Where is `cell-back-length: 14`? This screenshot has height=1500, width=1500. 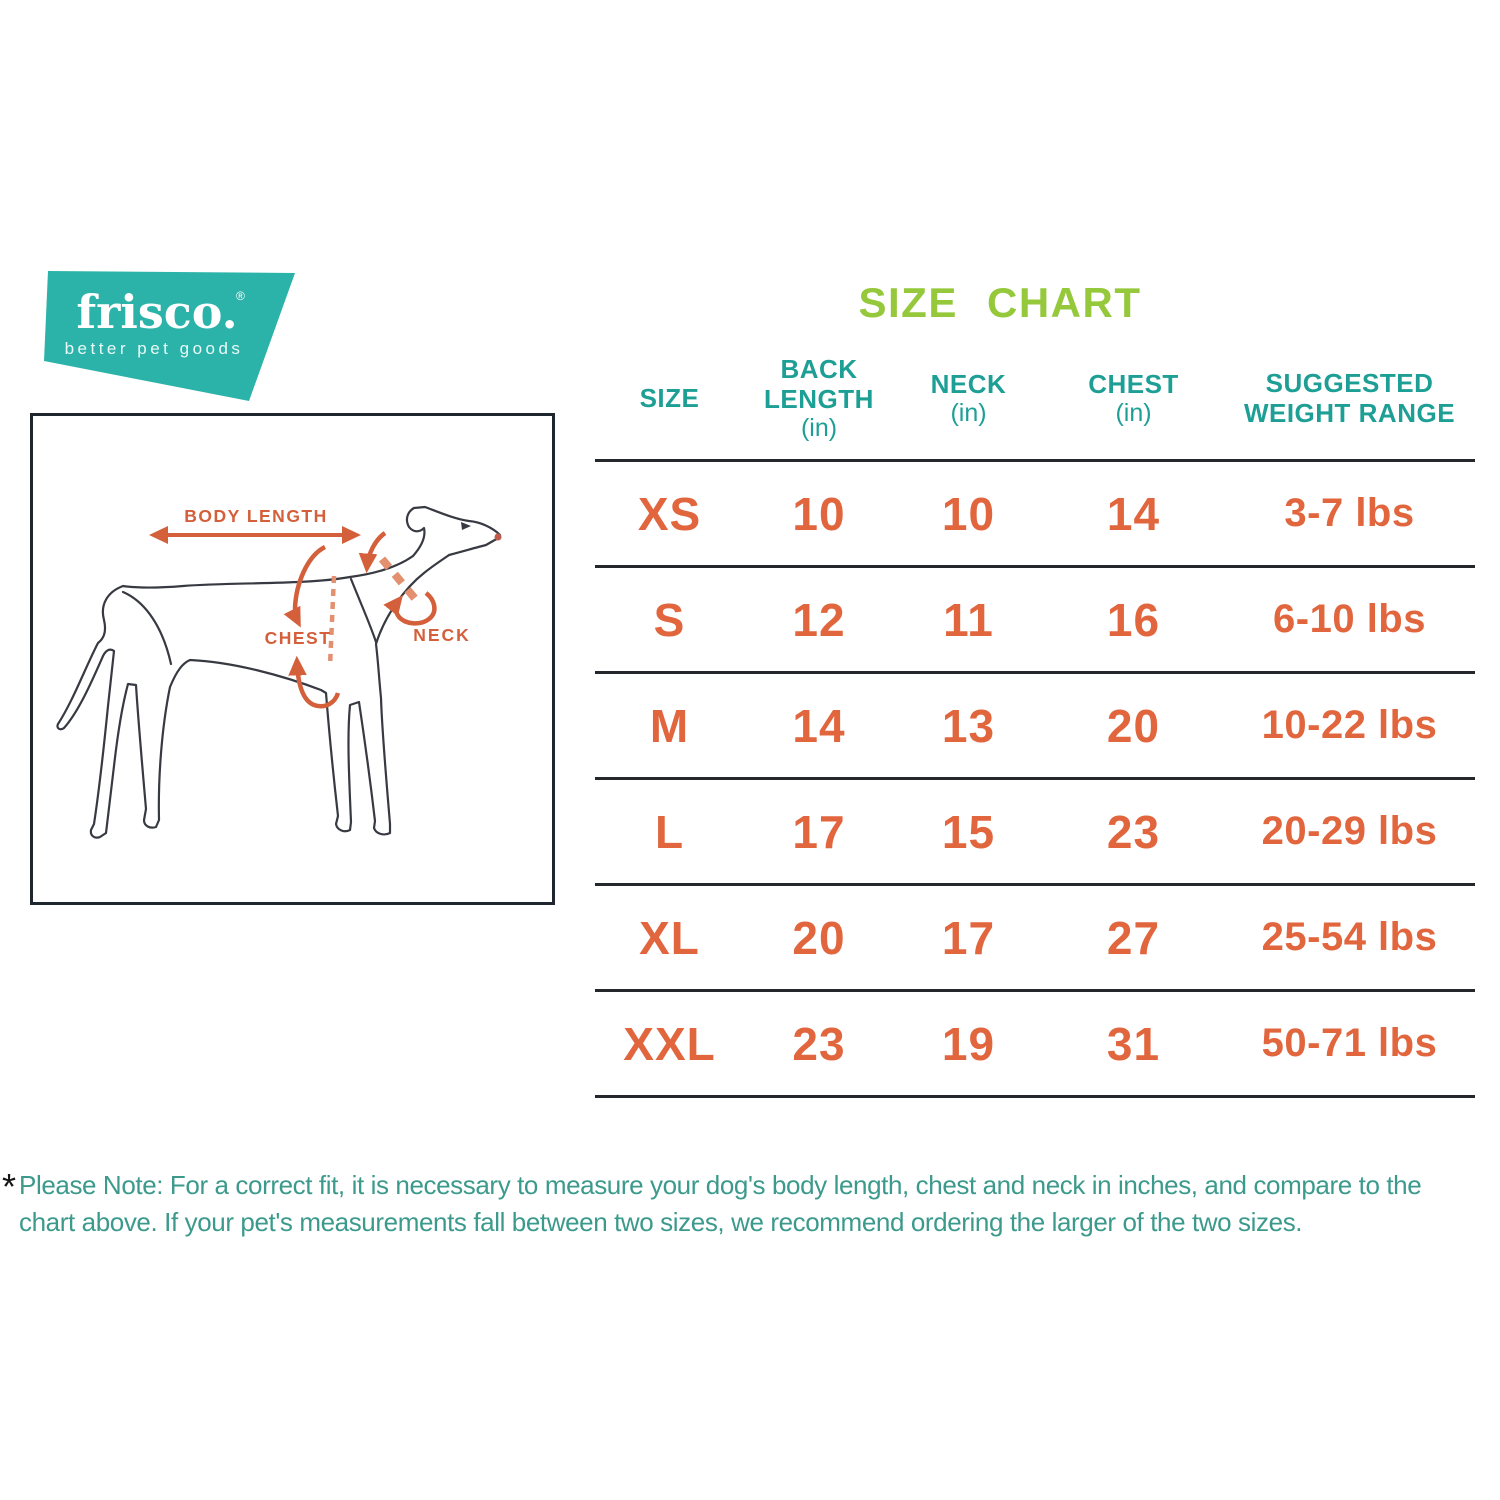 cell-back-length: 14 is located at coordinates (819, 725).